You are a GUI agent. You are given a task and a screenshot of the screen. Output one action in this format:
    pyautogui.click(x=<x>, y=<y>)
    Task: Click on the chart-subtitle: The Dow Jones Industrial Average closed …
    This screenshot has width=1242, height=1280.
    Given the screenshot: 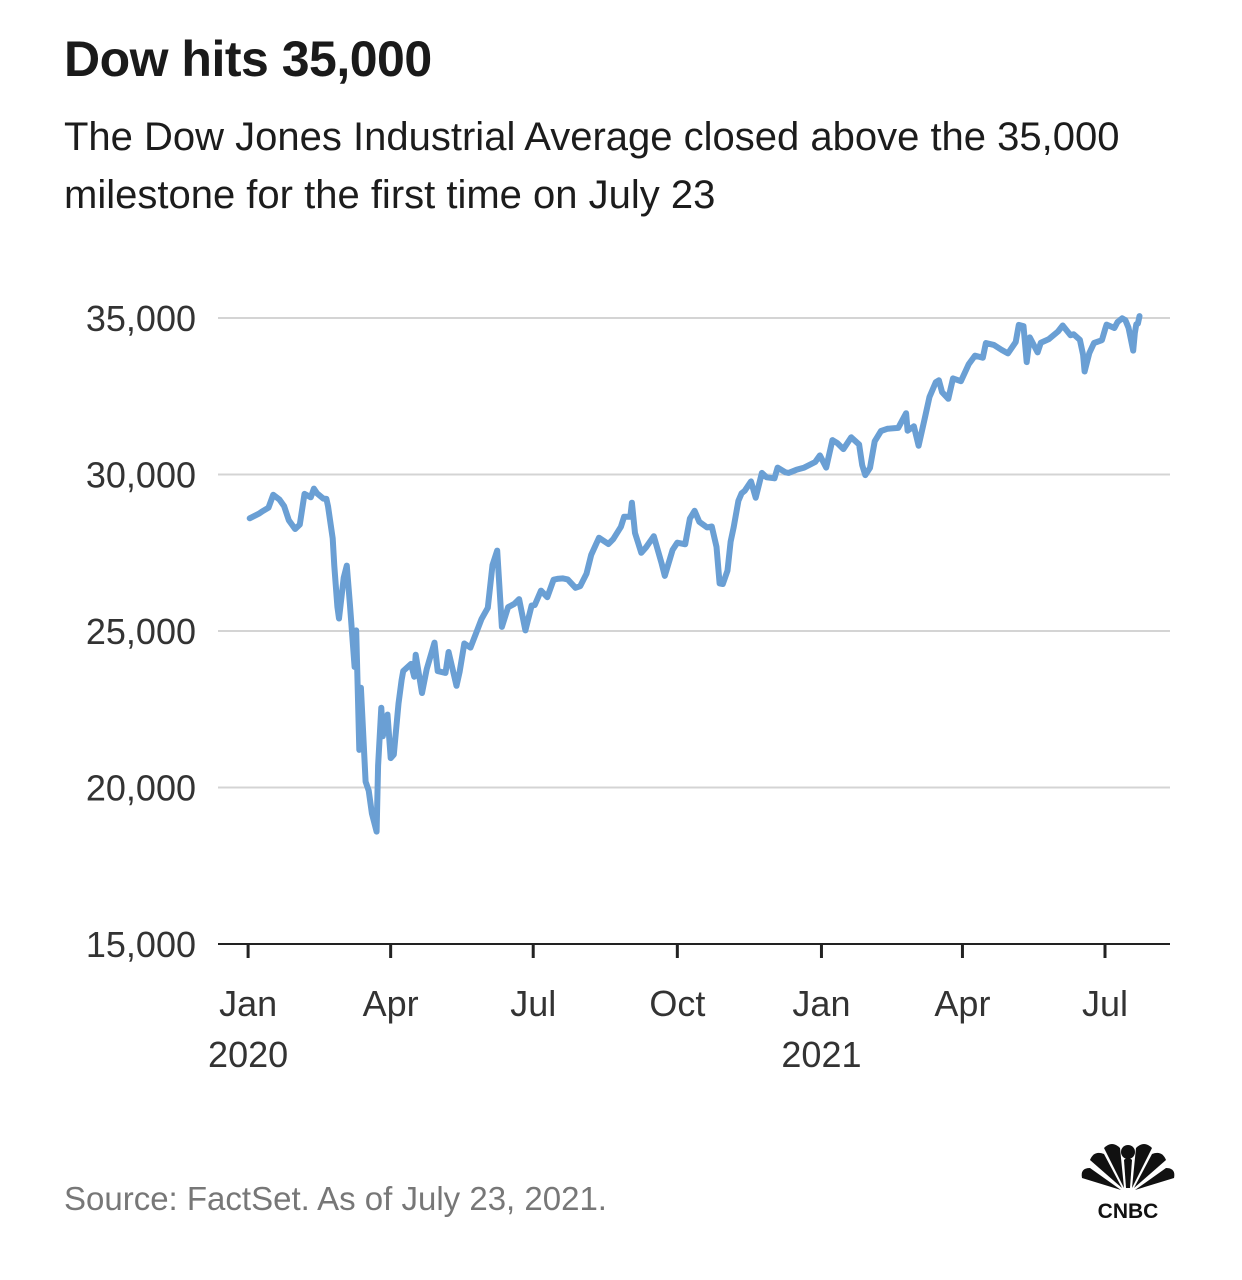 What is the action you would take?
    pyautogui.click(x=592, y=166)
    